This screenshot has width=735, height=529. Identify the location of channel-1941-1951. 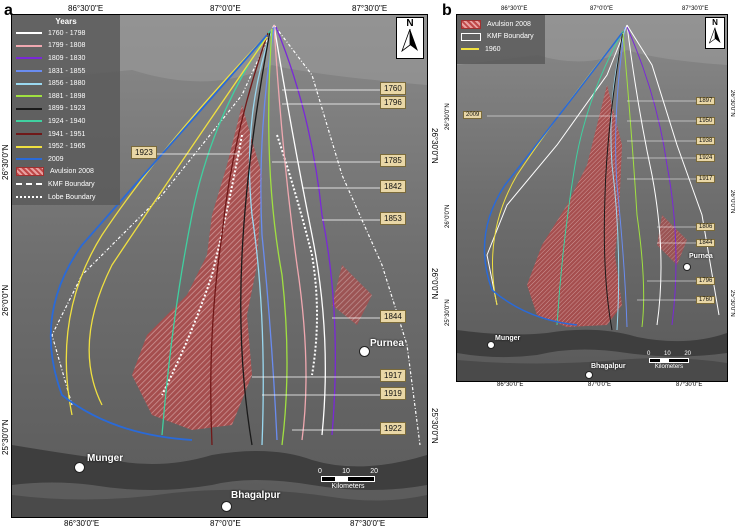
(239, 239).